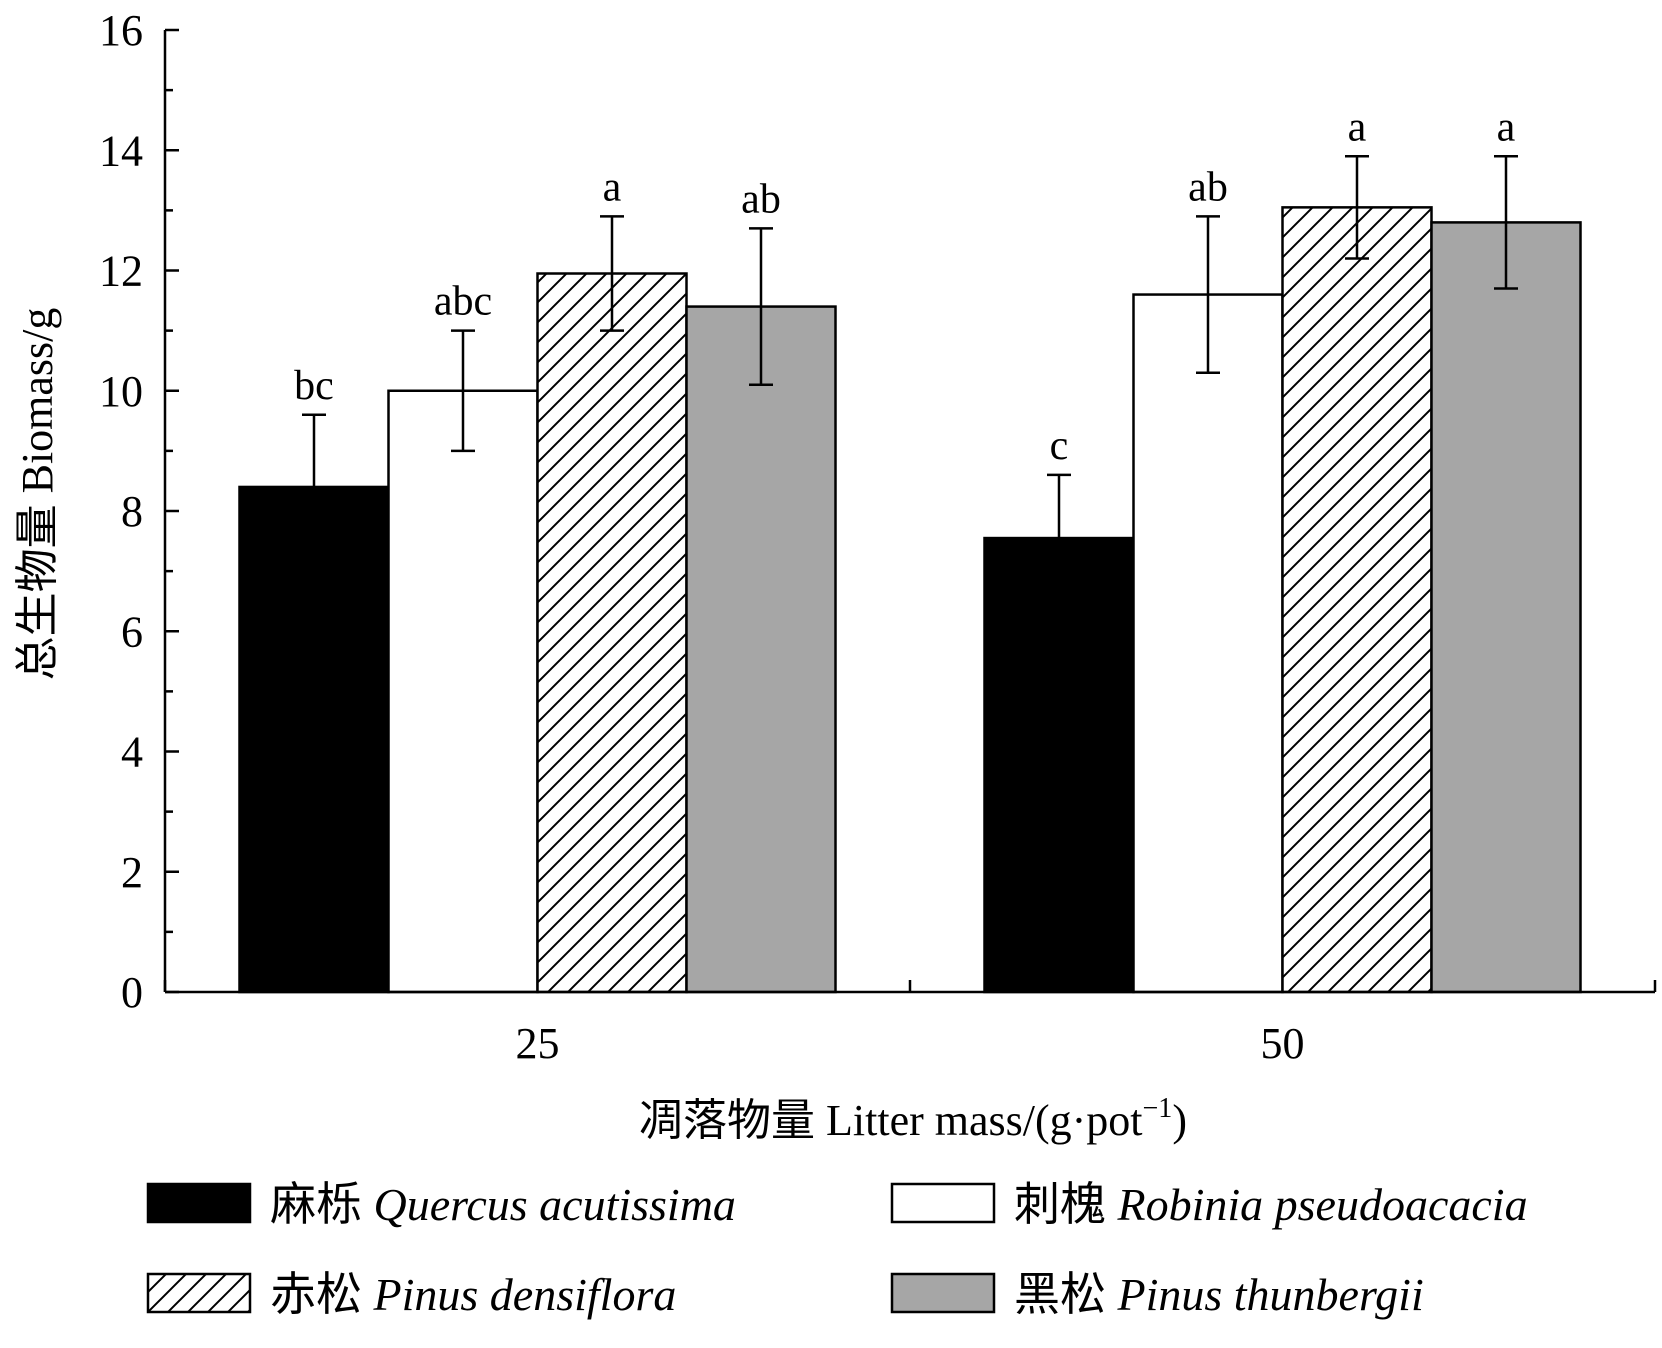  Describe the element at coordinates (1066, 1294) in the screenshot. I see `legend-name-cn: 黑松` at that location.